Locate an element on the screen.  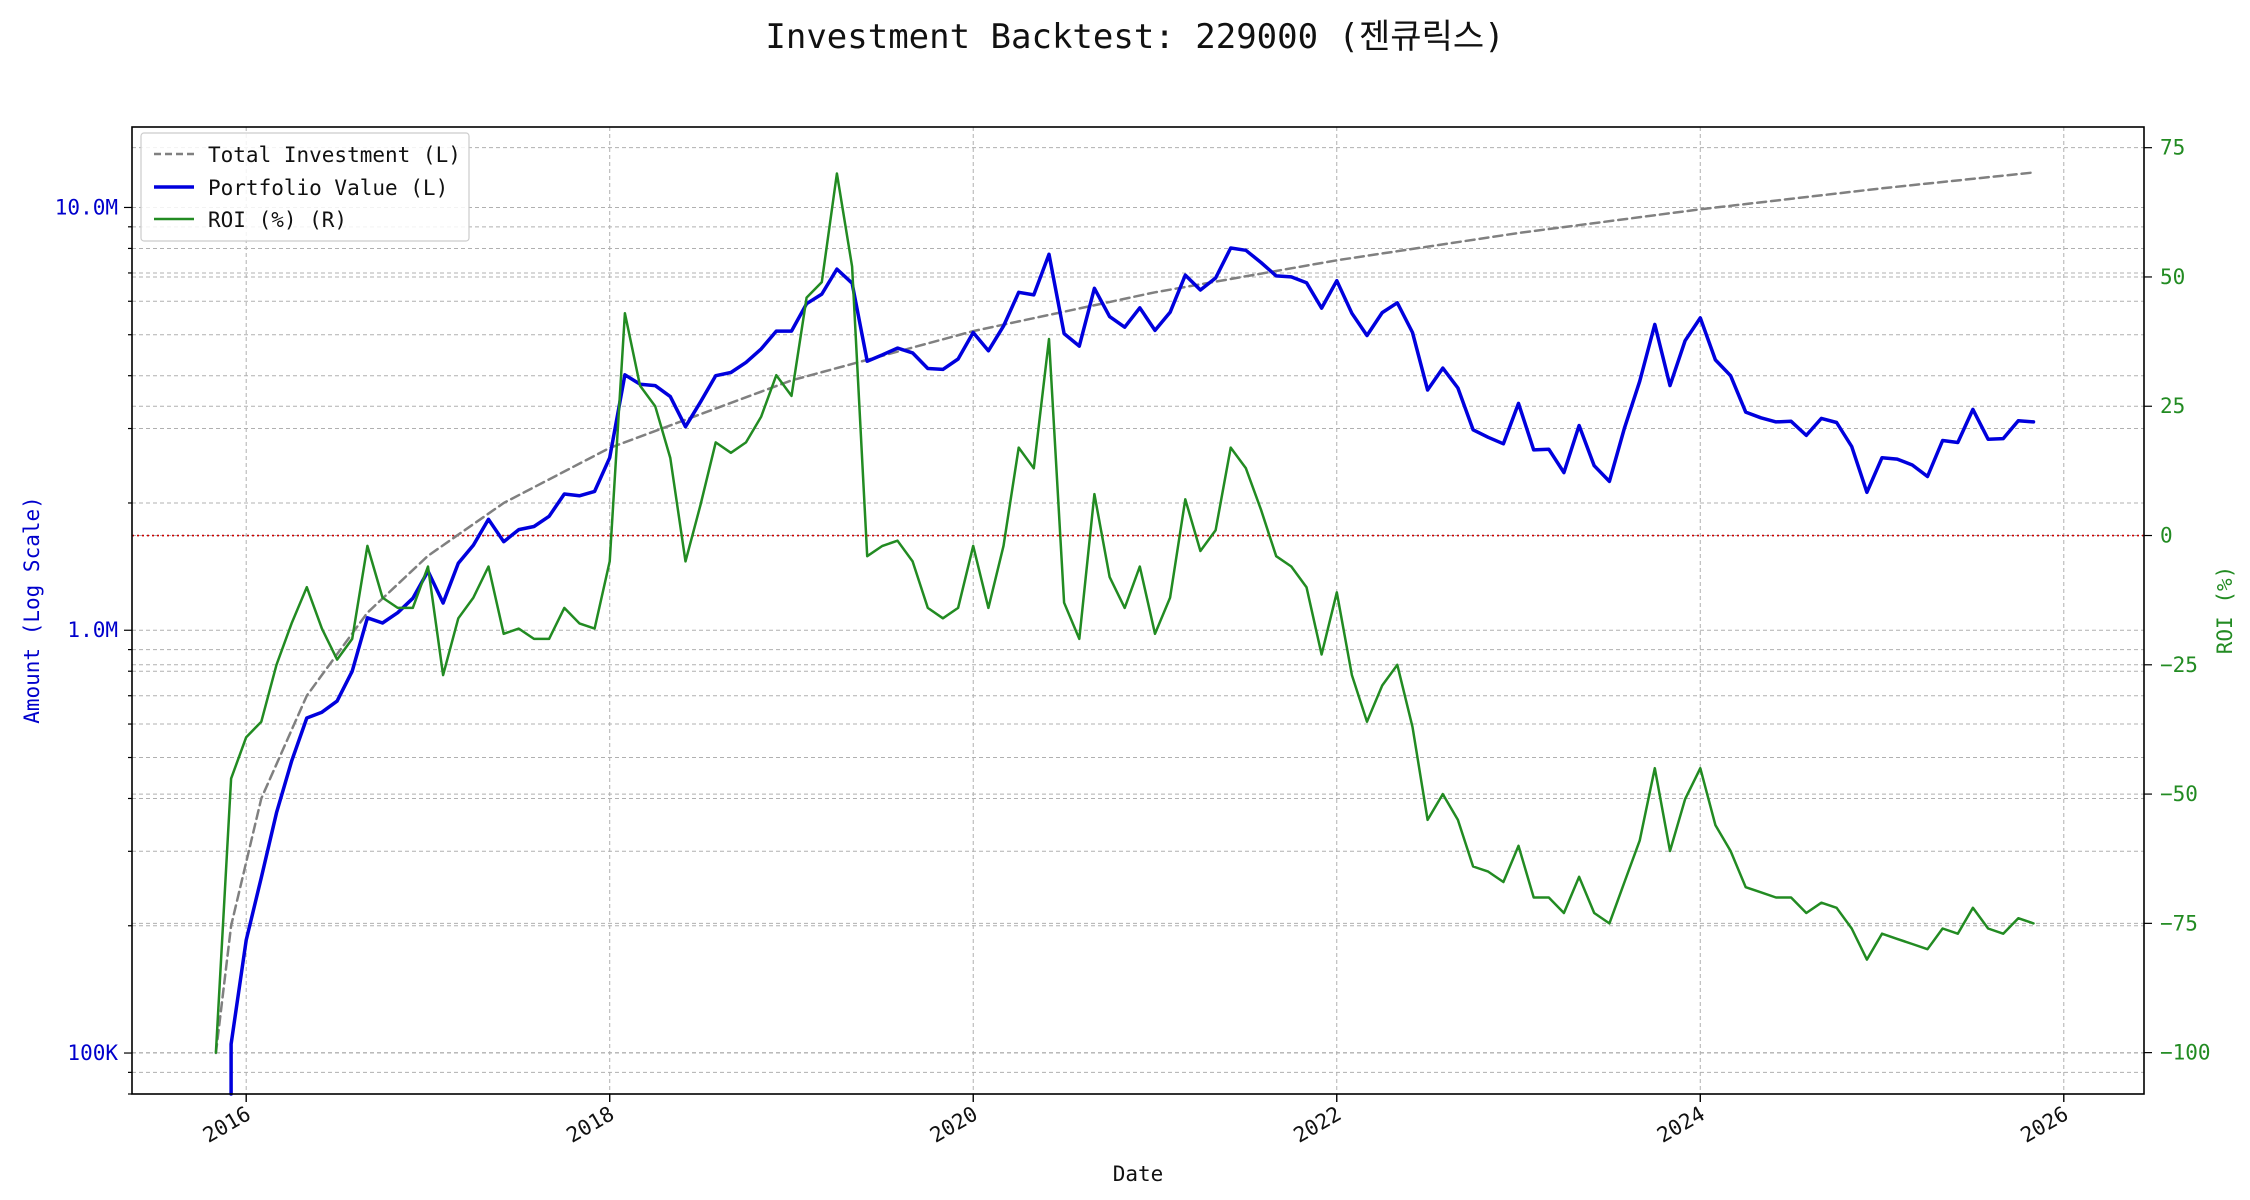
y-right-tick-label: −25 is located at coordinates (2179, 665).